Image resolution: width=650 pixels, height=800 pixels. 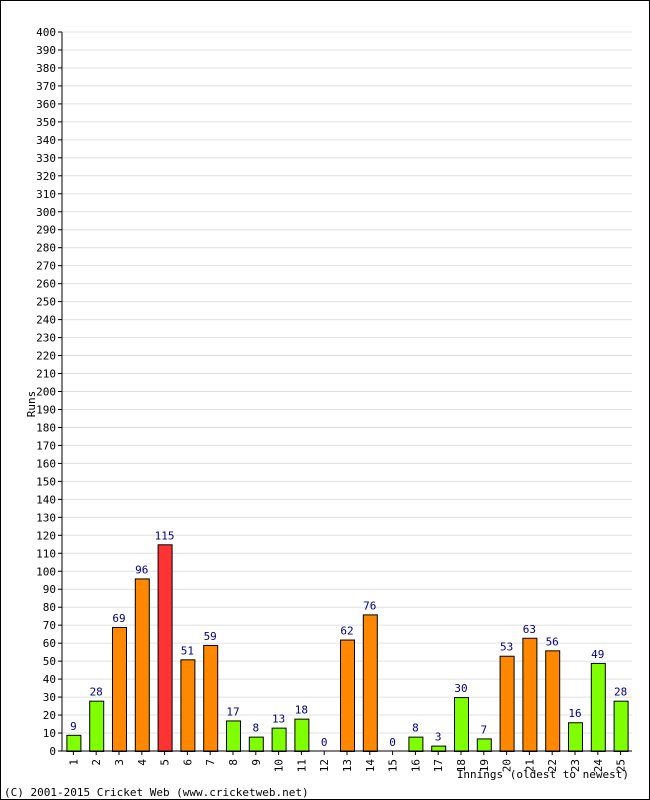 What do you see at coordinates (165, 762) in the screenshot?
I see `x-tick-label: 5` at bounding box center [165, 762].